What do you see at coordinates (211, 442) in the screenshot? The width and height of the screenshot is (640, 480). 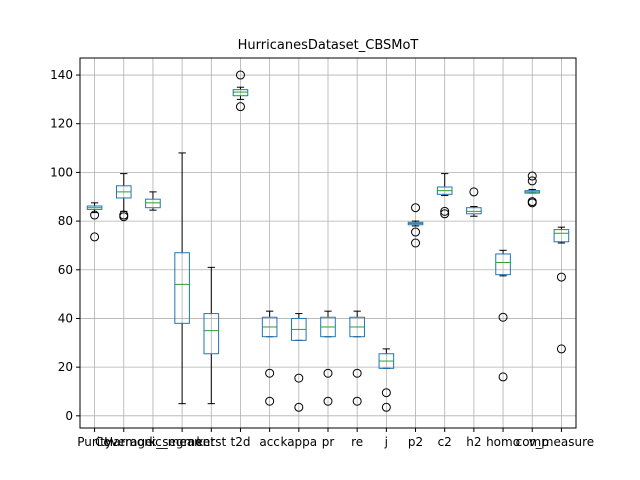 I see `x-tick-label: kerst` at bounding box center [211, 442].